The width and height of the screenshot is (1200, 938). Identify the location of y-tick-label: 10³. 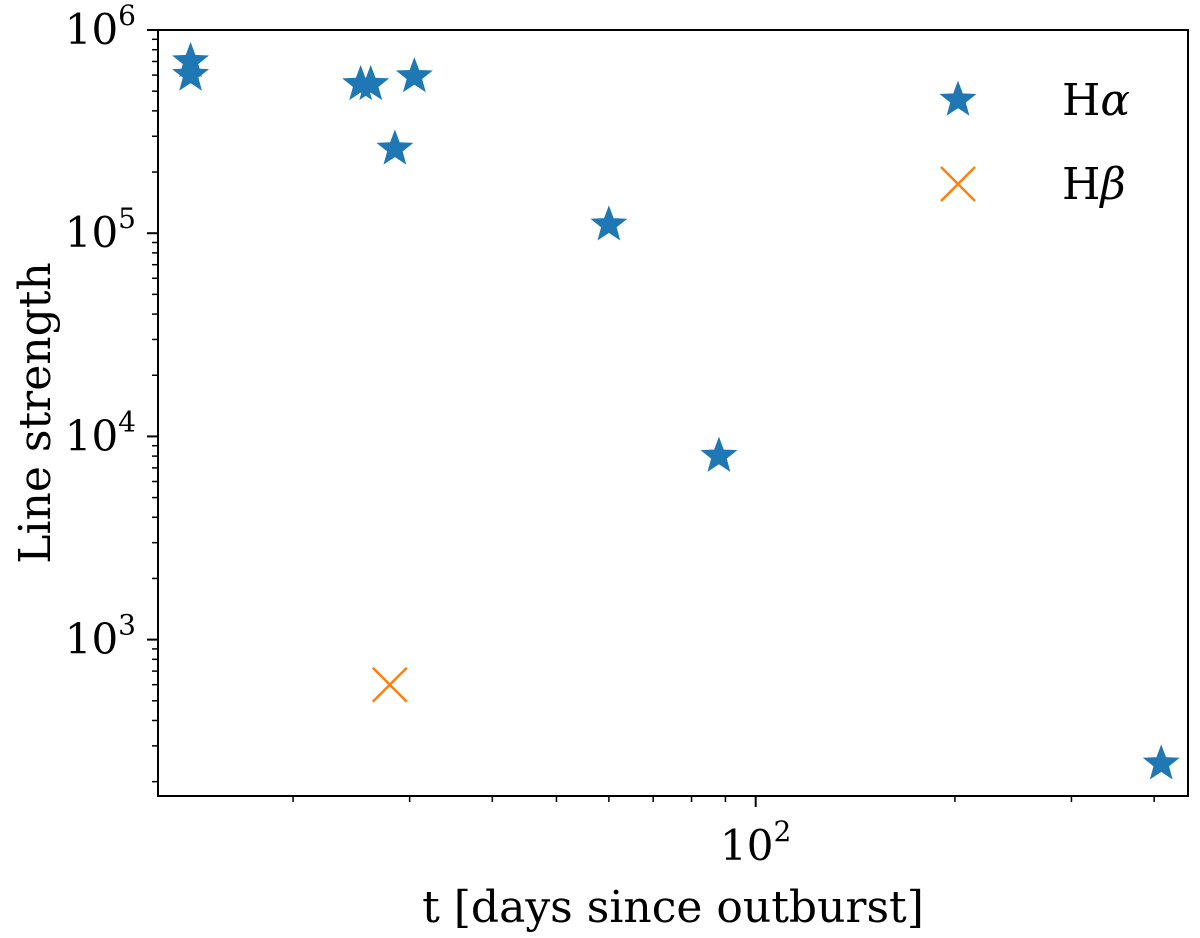
(100, 636).